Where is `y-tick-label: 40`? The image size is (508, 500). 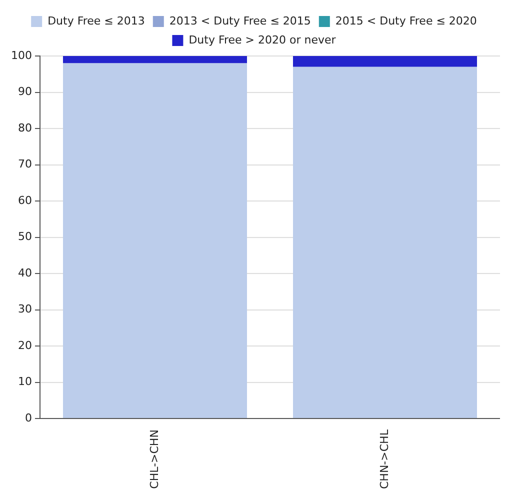
y-tick-label: 40 is located at coordinates (25, 273).